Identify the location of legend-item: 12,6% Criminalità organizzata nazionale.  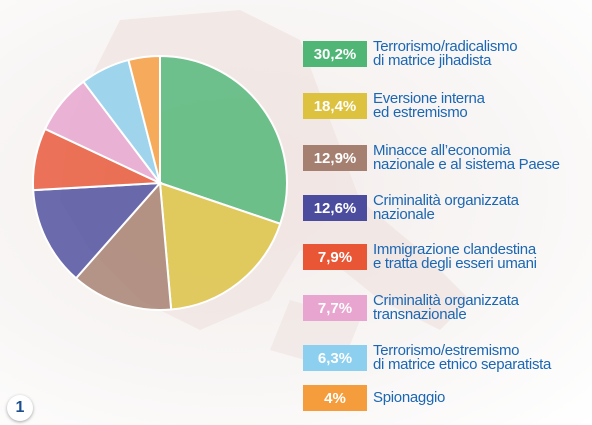
(445, 207).